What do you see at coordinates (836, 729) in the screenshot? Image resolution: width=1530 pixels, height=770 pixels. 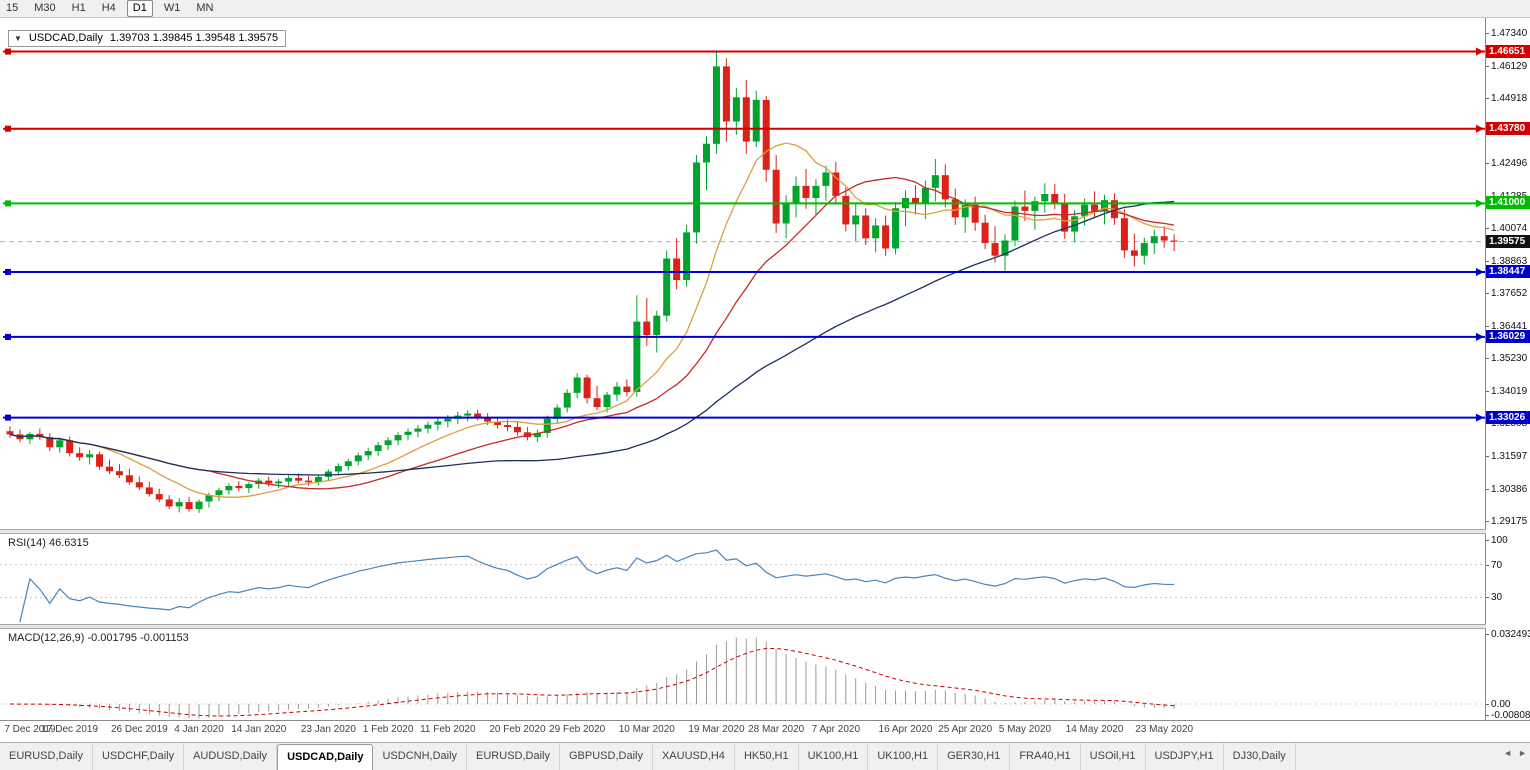 I see `x-axis-label: 7 Apr 2020` at bounding box center [836, 729].